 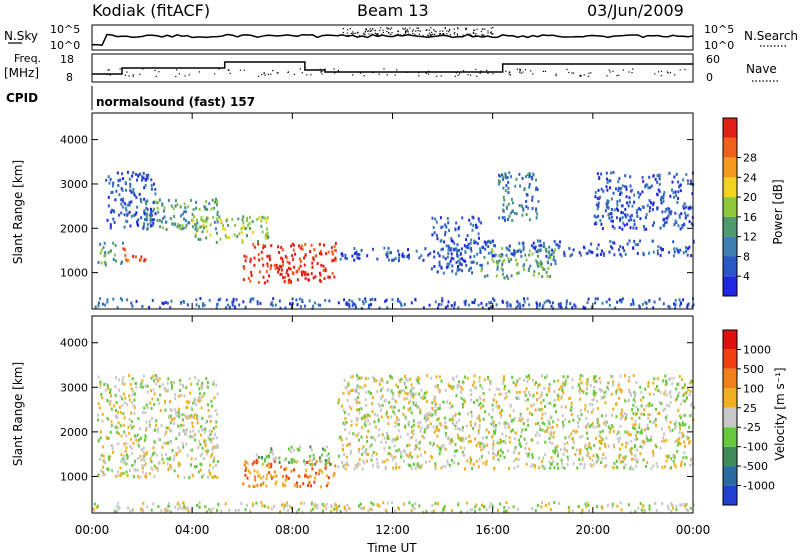 What do you see at coordinates (404, 34) in the screenshot?
I see `nsearch-dot` at bounding box center [404, 34].